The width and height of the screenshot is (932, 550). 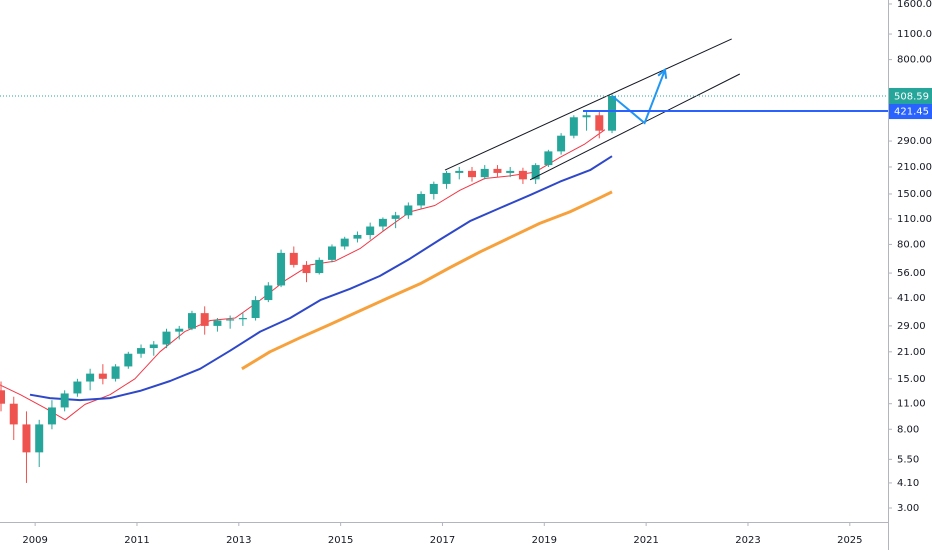 What do you see at coordinates (914, 219) in the screenshot?
I see `y-tick-label: 110.00` at bounding box center [914, 219].